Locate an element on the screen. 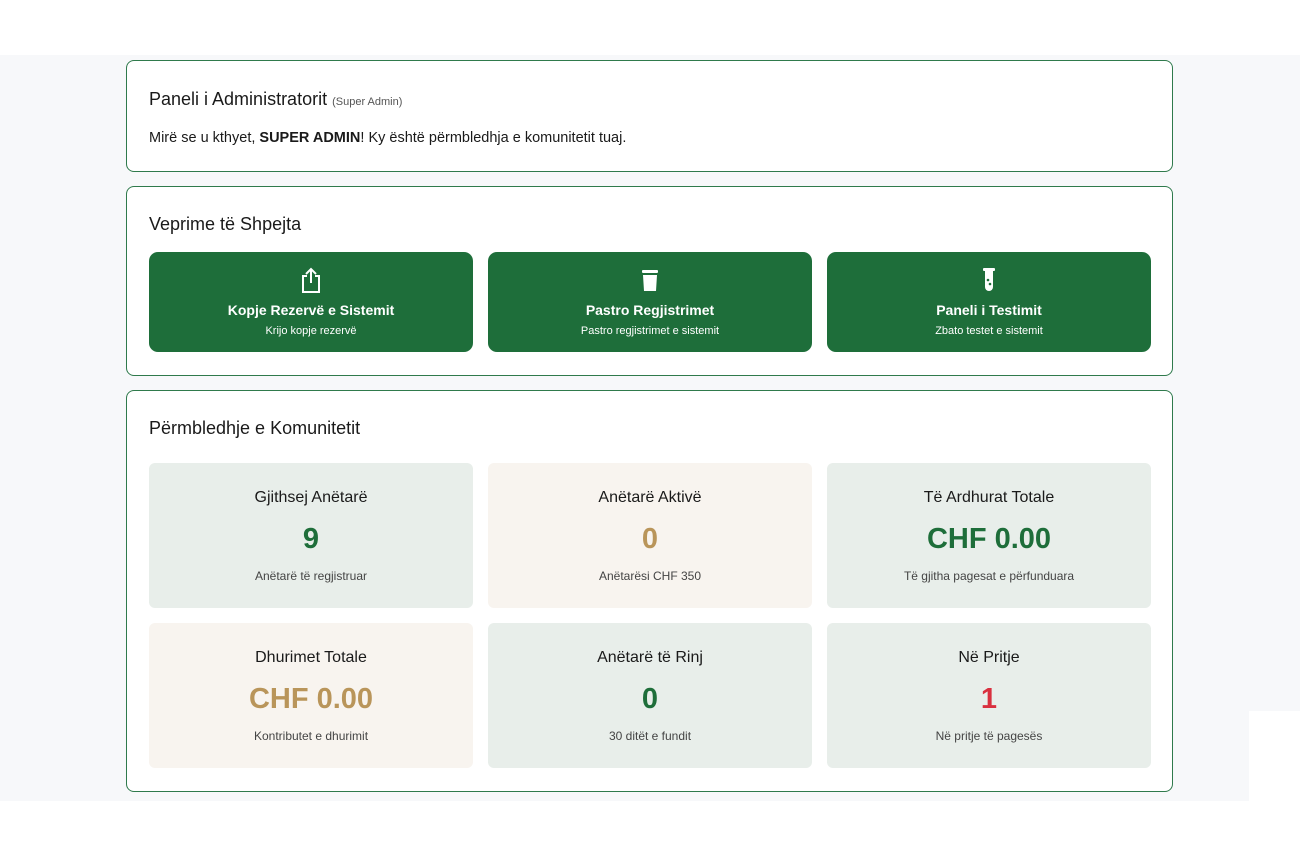 This screenshot has width=1300, height=855. stat-title: Të Ardhurat Totale is located at coordinates (989, 497).